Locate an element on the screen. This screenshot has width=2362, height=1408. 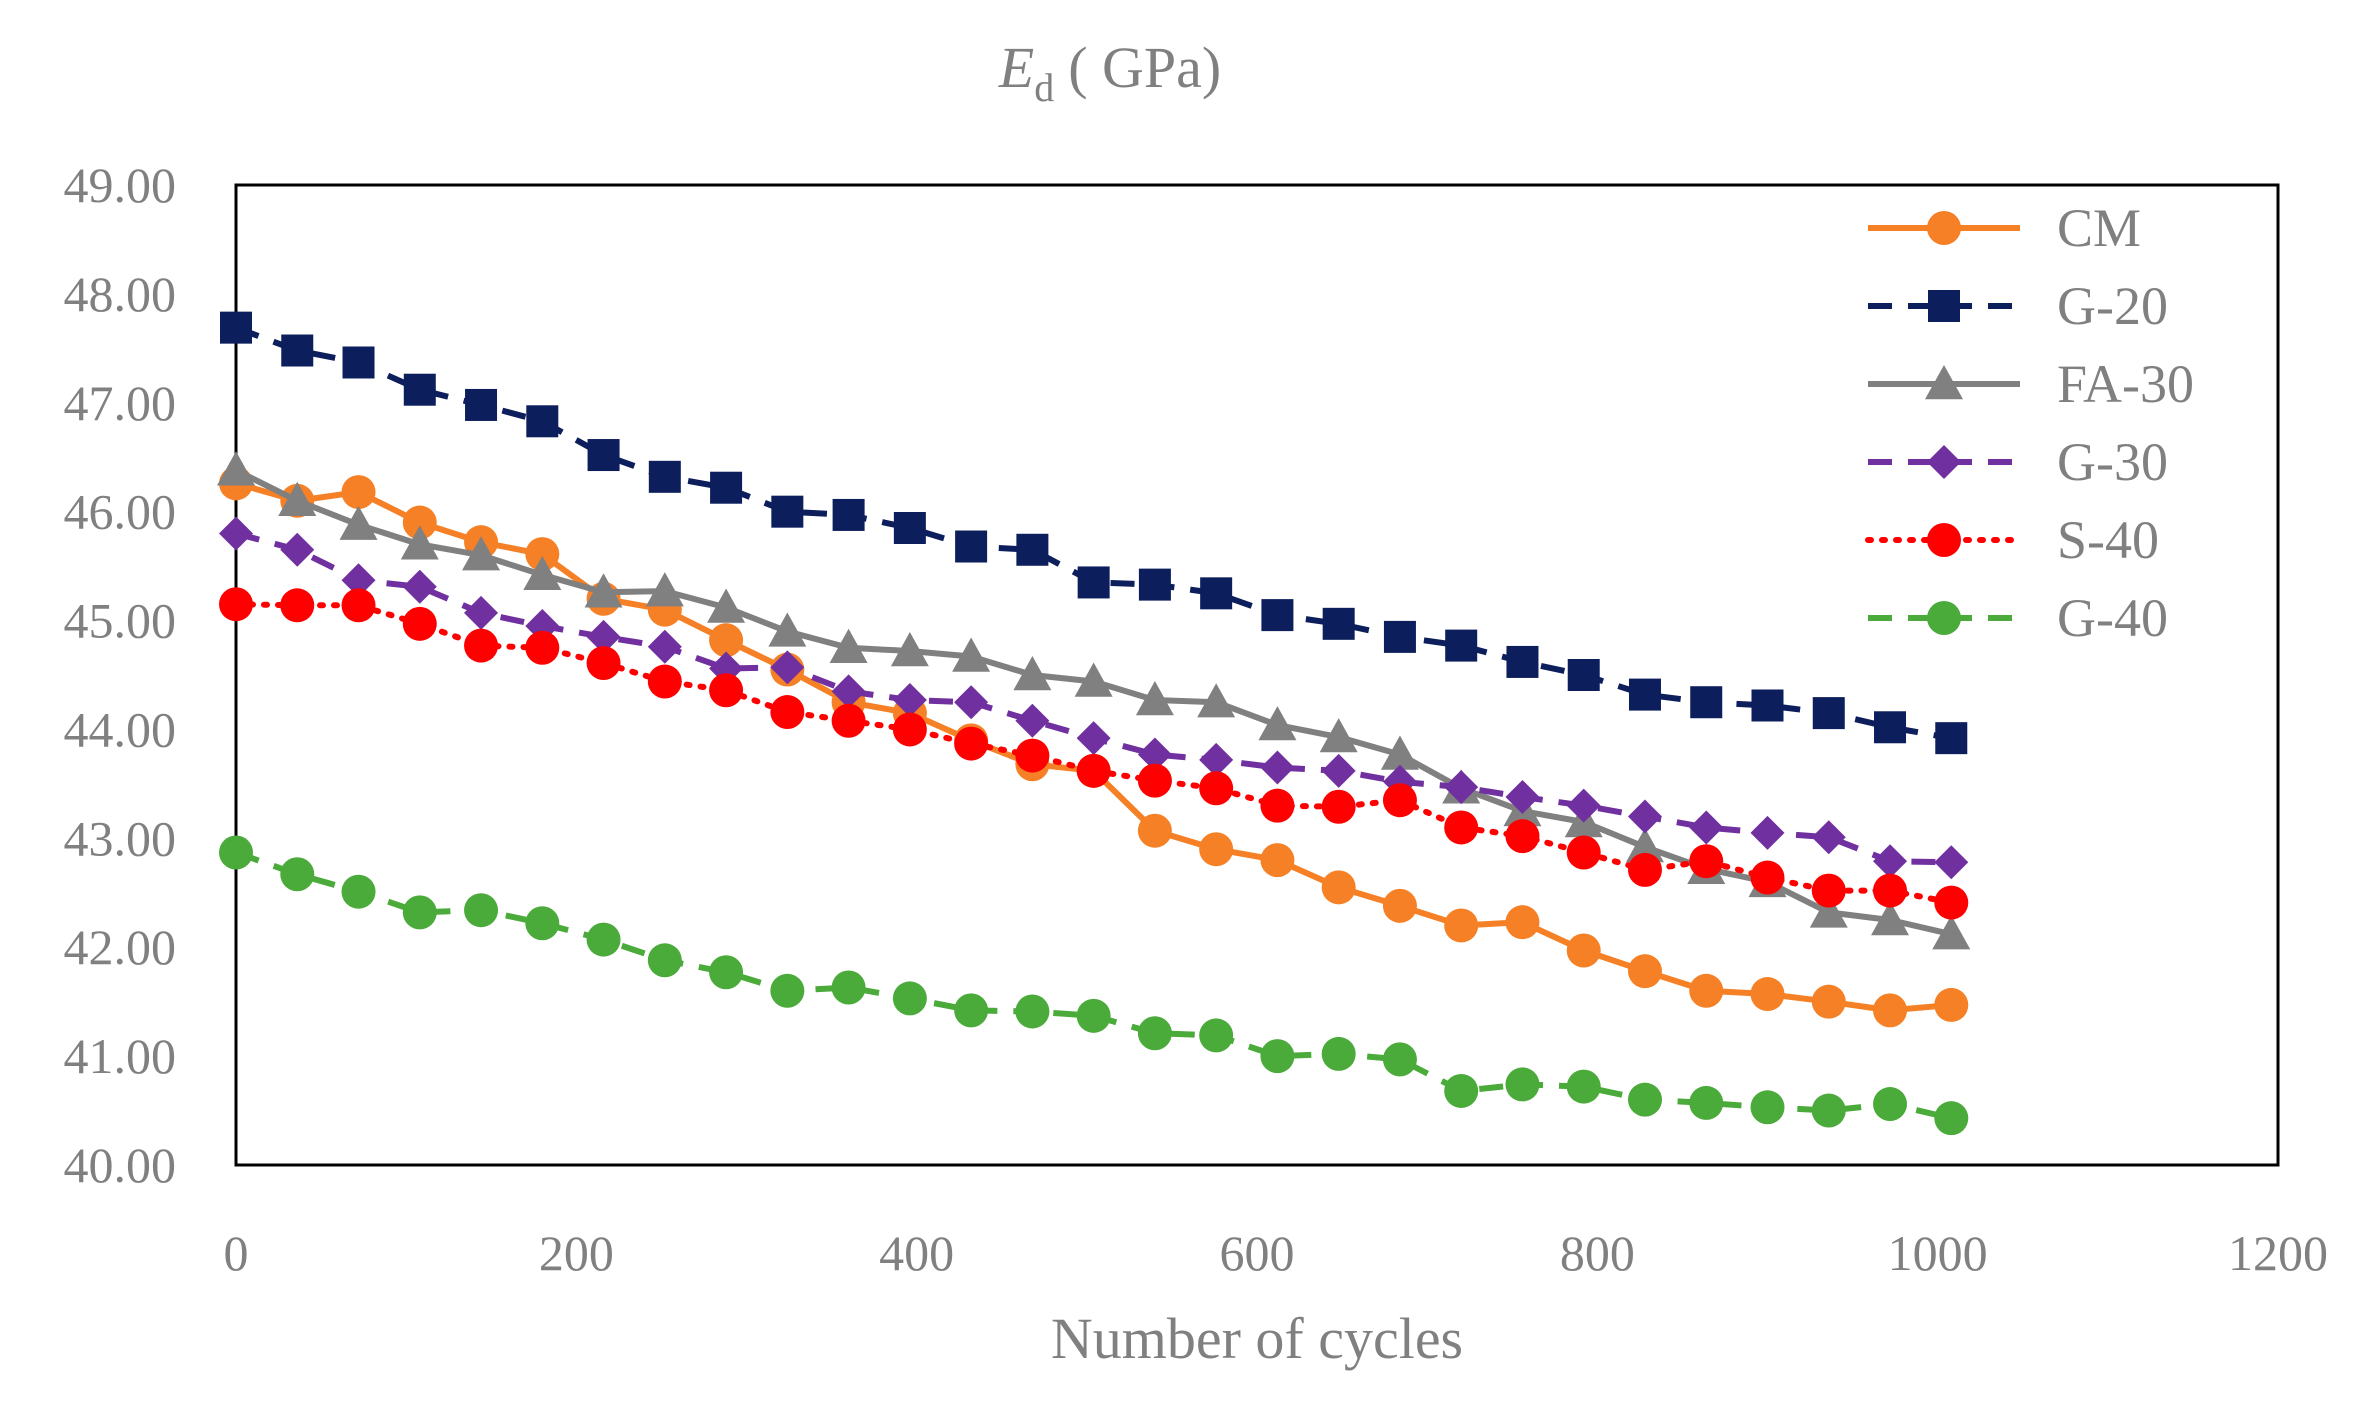
chart-title-unit: ( GPa) is located at coordinates (1144, 67).